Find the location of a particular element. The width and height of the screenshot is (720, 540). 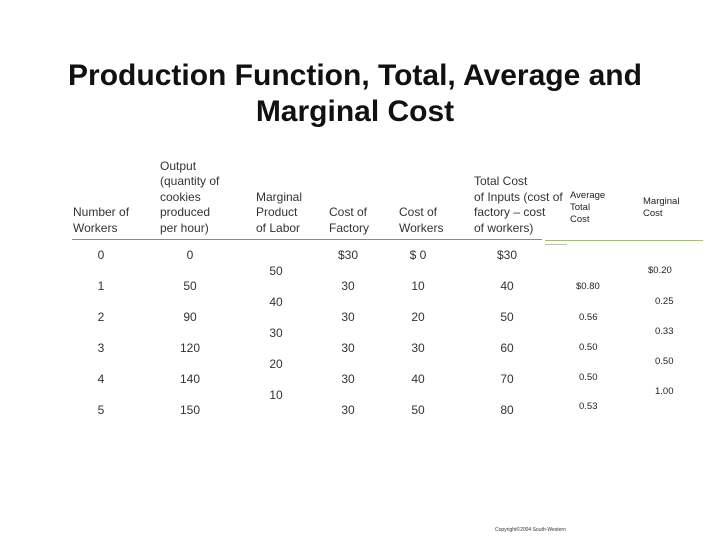

copyright-notice: Copyright©2004 South-Western is located at coordinates (530, 530).